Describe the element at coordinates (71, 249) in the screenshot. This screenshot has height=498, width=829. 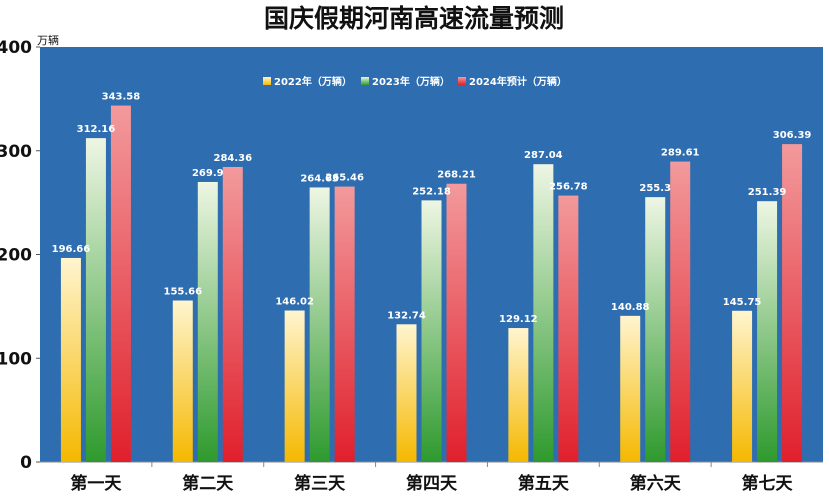
I see `data-label: 196.66` at that location.